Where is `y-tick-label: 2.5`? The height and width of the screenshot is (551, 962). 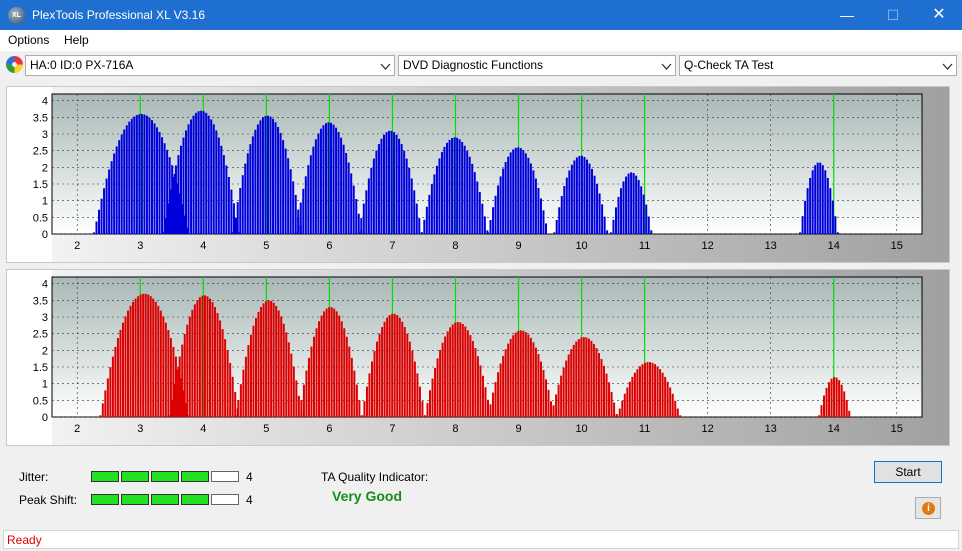
y-tick-label: 2.5 is located at coordinates (40, 335).